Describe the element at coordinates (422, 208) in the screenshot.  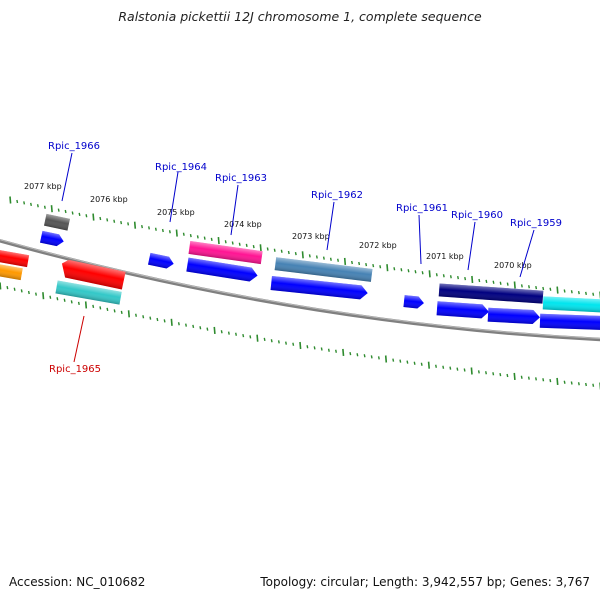
I see `gene-label-rpic-1961: Rpic_1961` at that location.